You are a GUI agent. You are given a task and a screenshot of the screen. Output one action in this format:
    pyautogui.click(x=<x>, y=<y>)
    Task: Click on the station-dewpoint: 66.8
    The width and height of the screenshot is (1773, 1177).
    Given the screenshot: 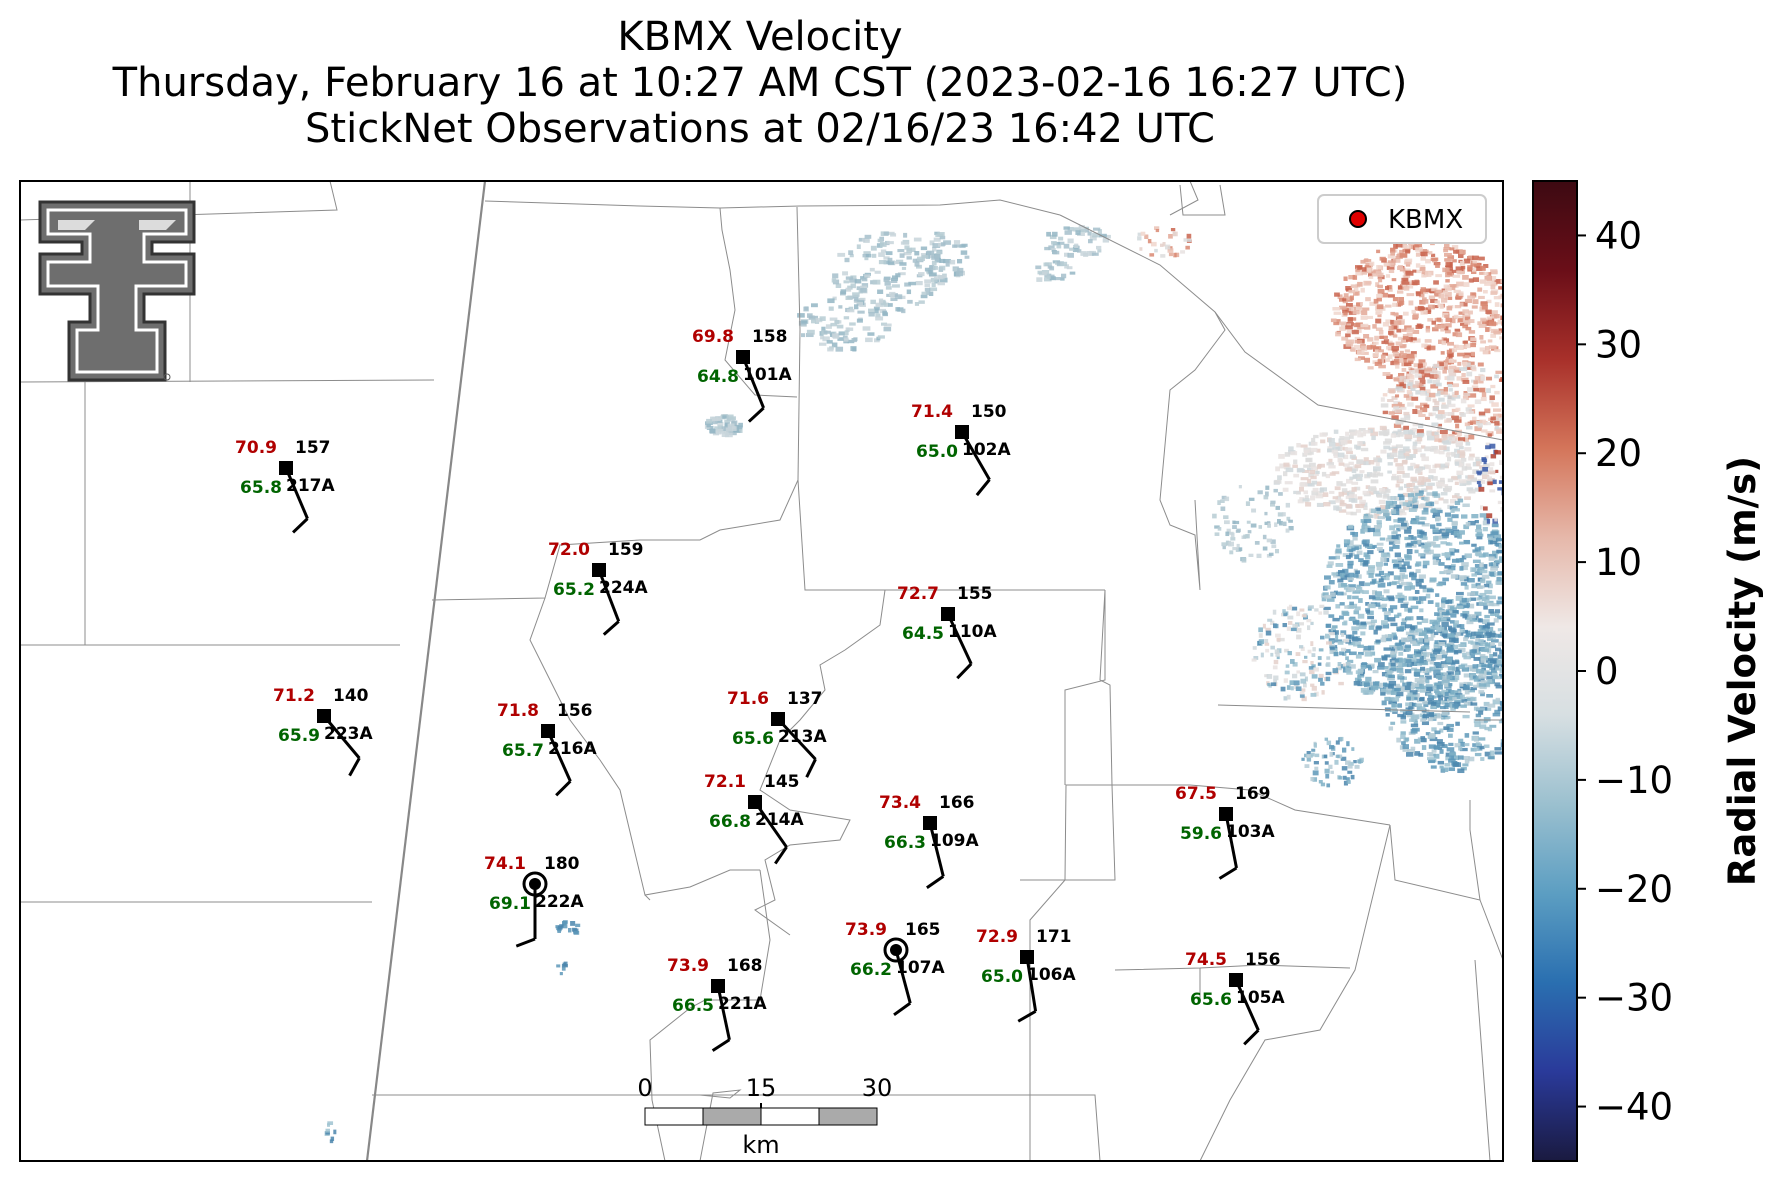 What is the action you would take?
    pyautogui.click(x=730, y=822)
    